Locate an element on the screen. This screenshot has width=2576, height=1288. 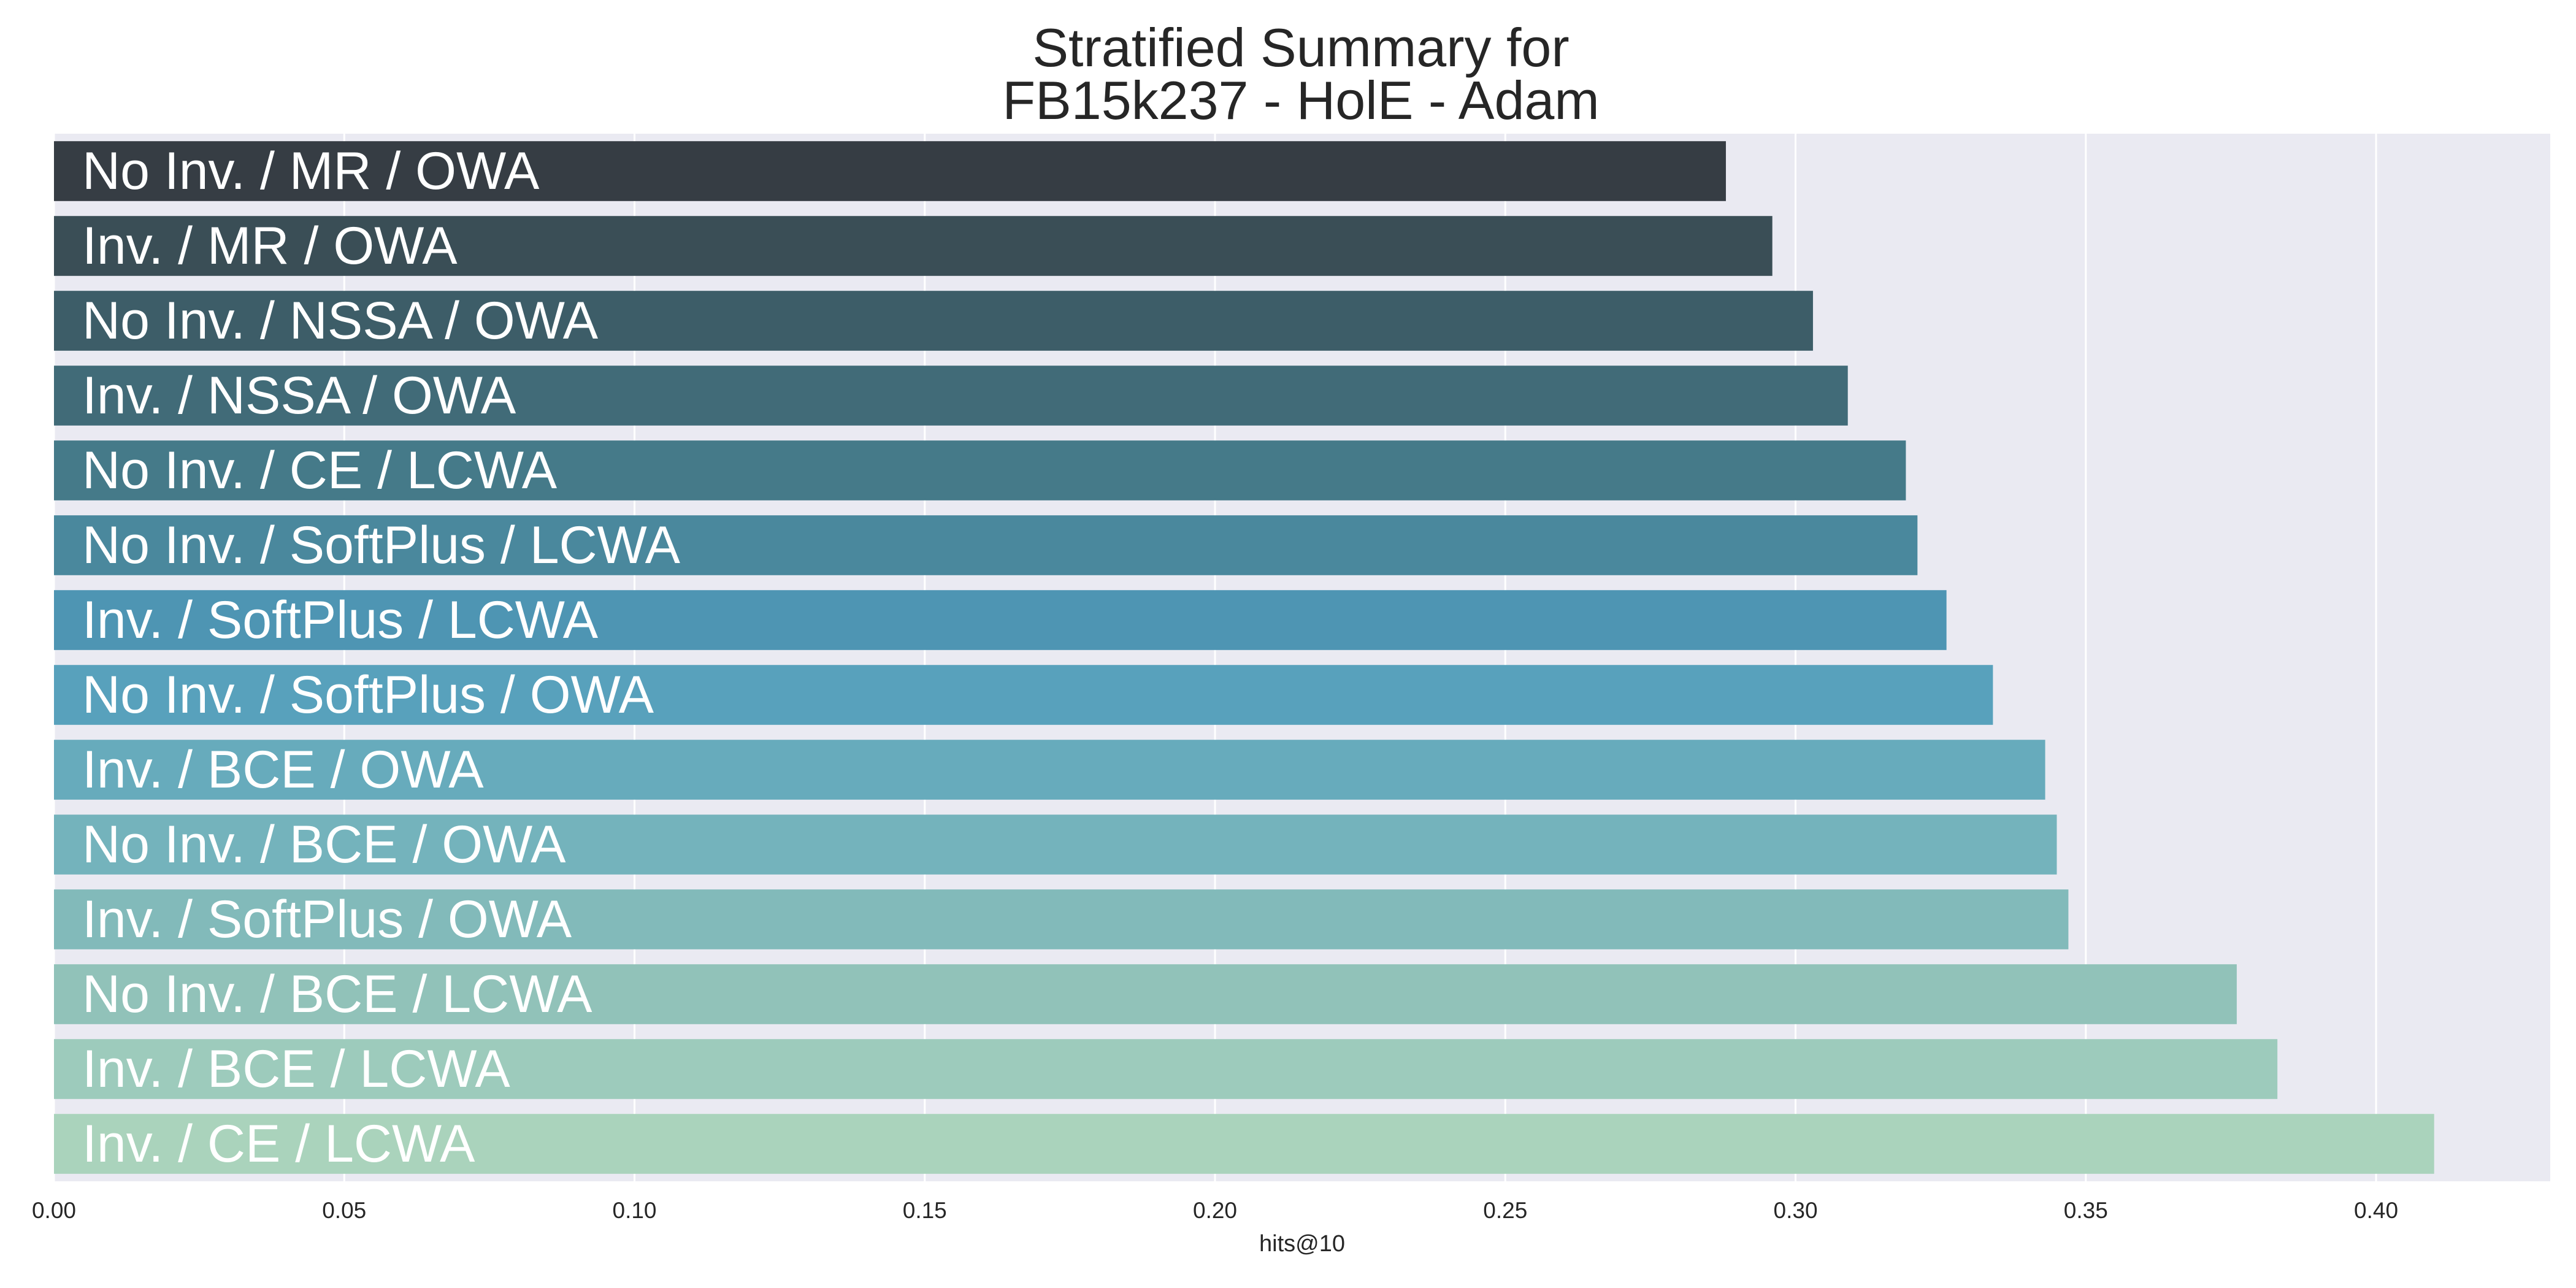
bar-label: No Inv. / MR / OWA is located at coordinates (311, 171).